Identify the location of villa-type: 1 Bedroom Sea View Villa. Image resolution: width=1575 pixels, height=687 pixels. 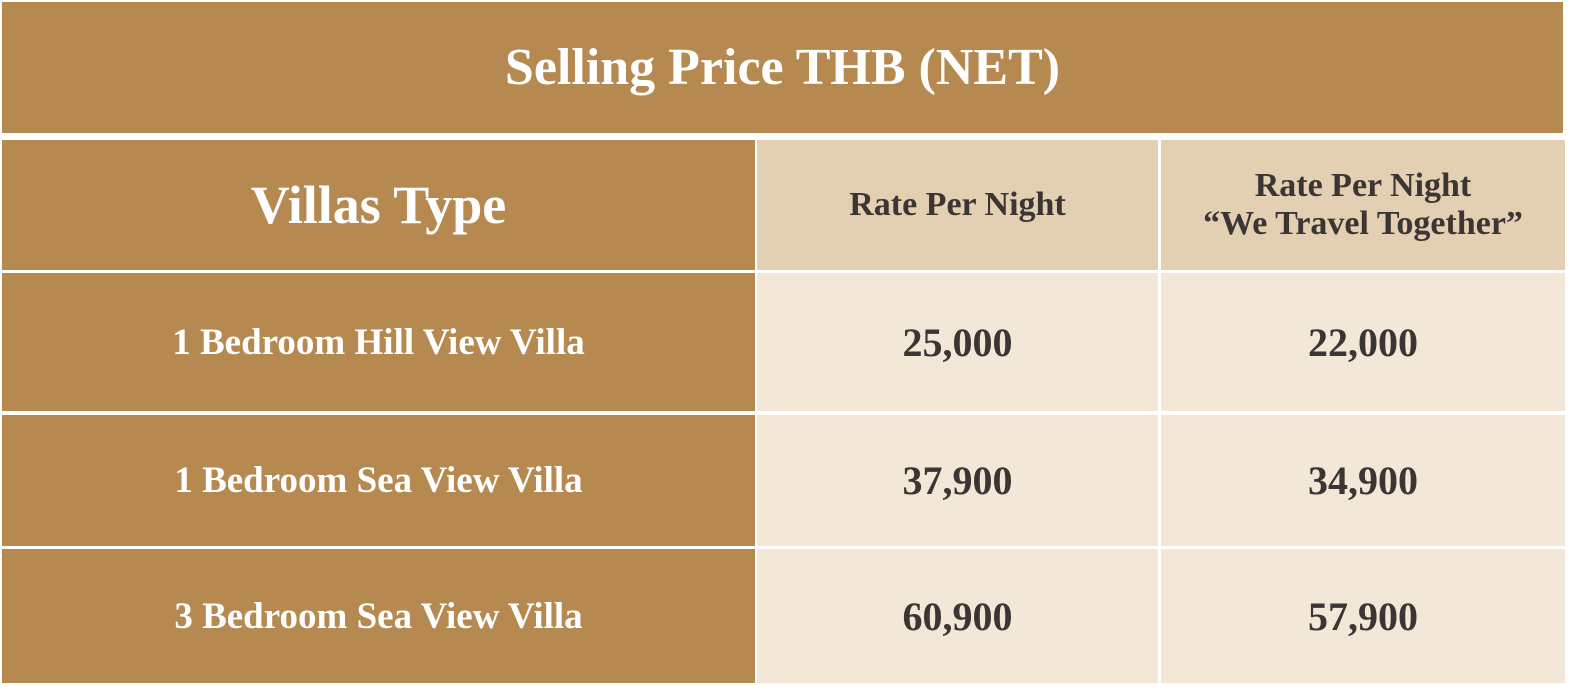
(378, 480).